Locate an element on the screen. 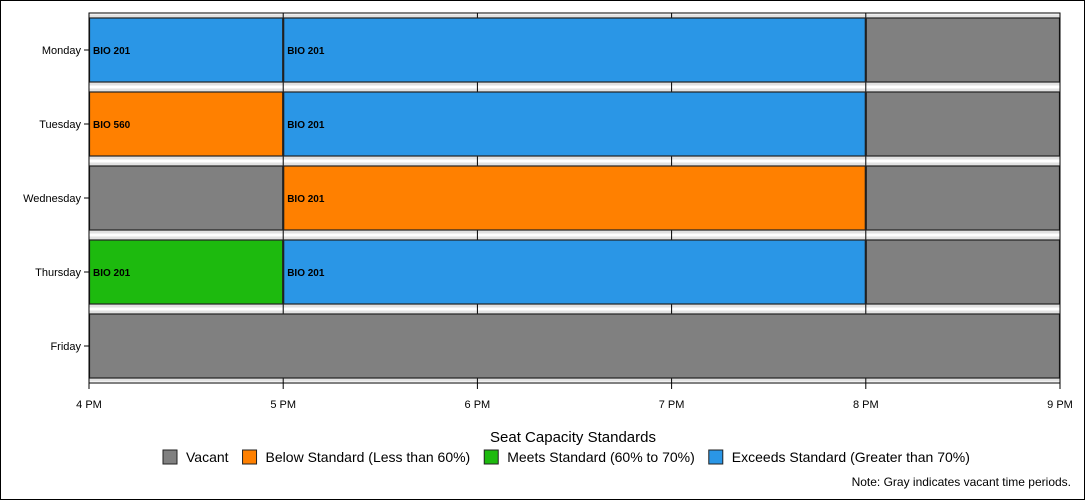  bar-segment-tuesday: BIO 201 is located at coordinates (574, 124).